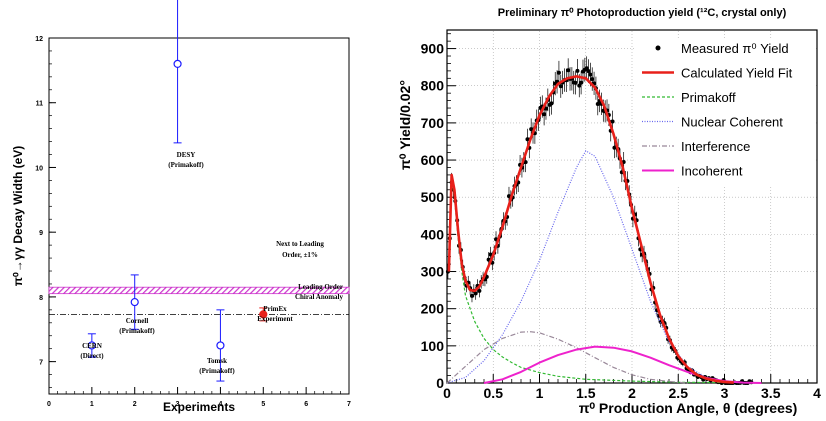  Describe the element at coordinates (725, 393) in the screenshot. I see `right-x-tick-label: 3` at that location.